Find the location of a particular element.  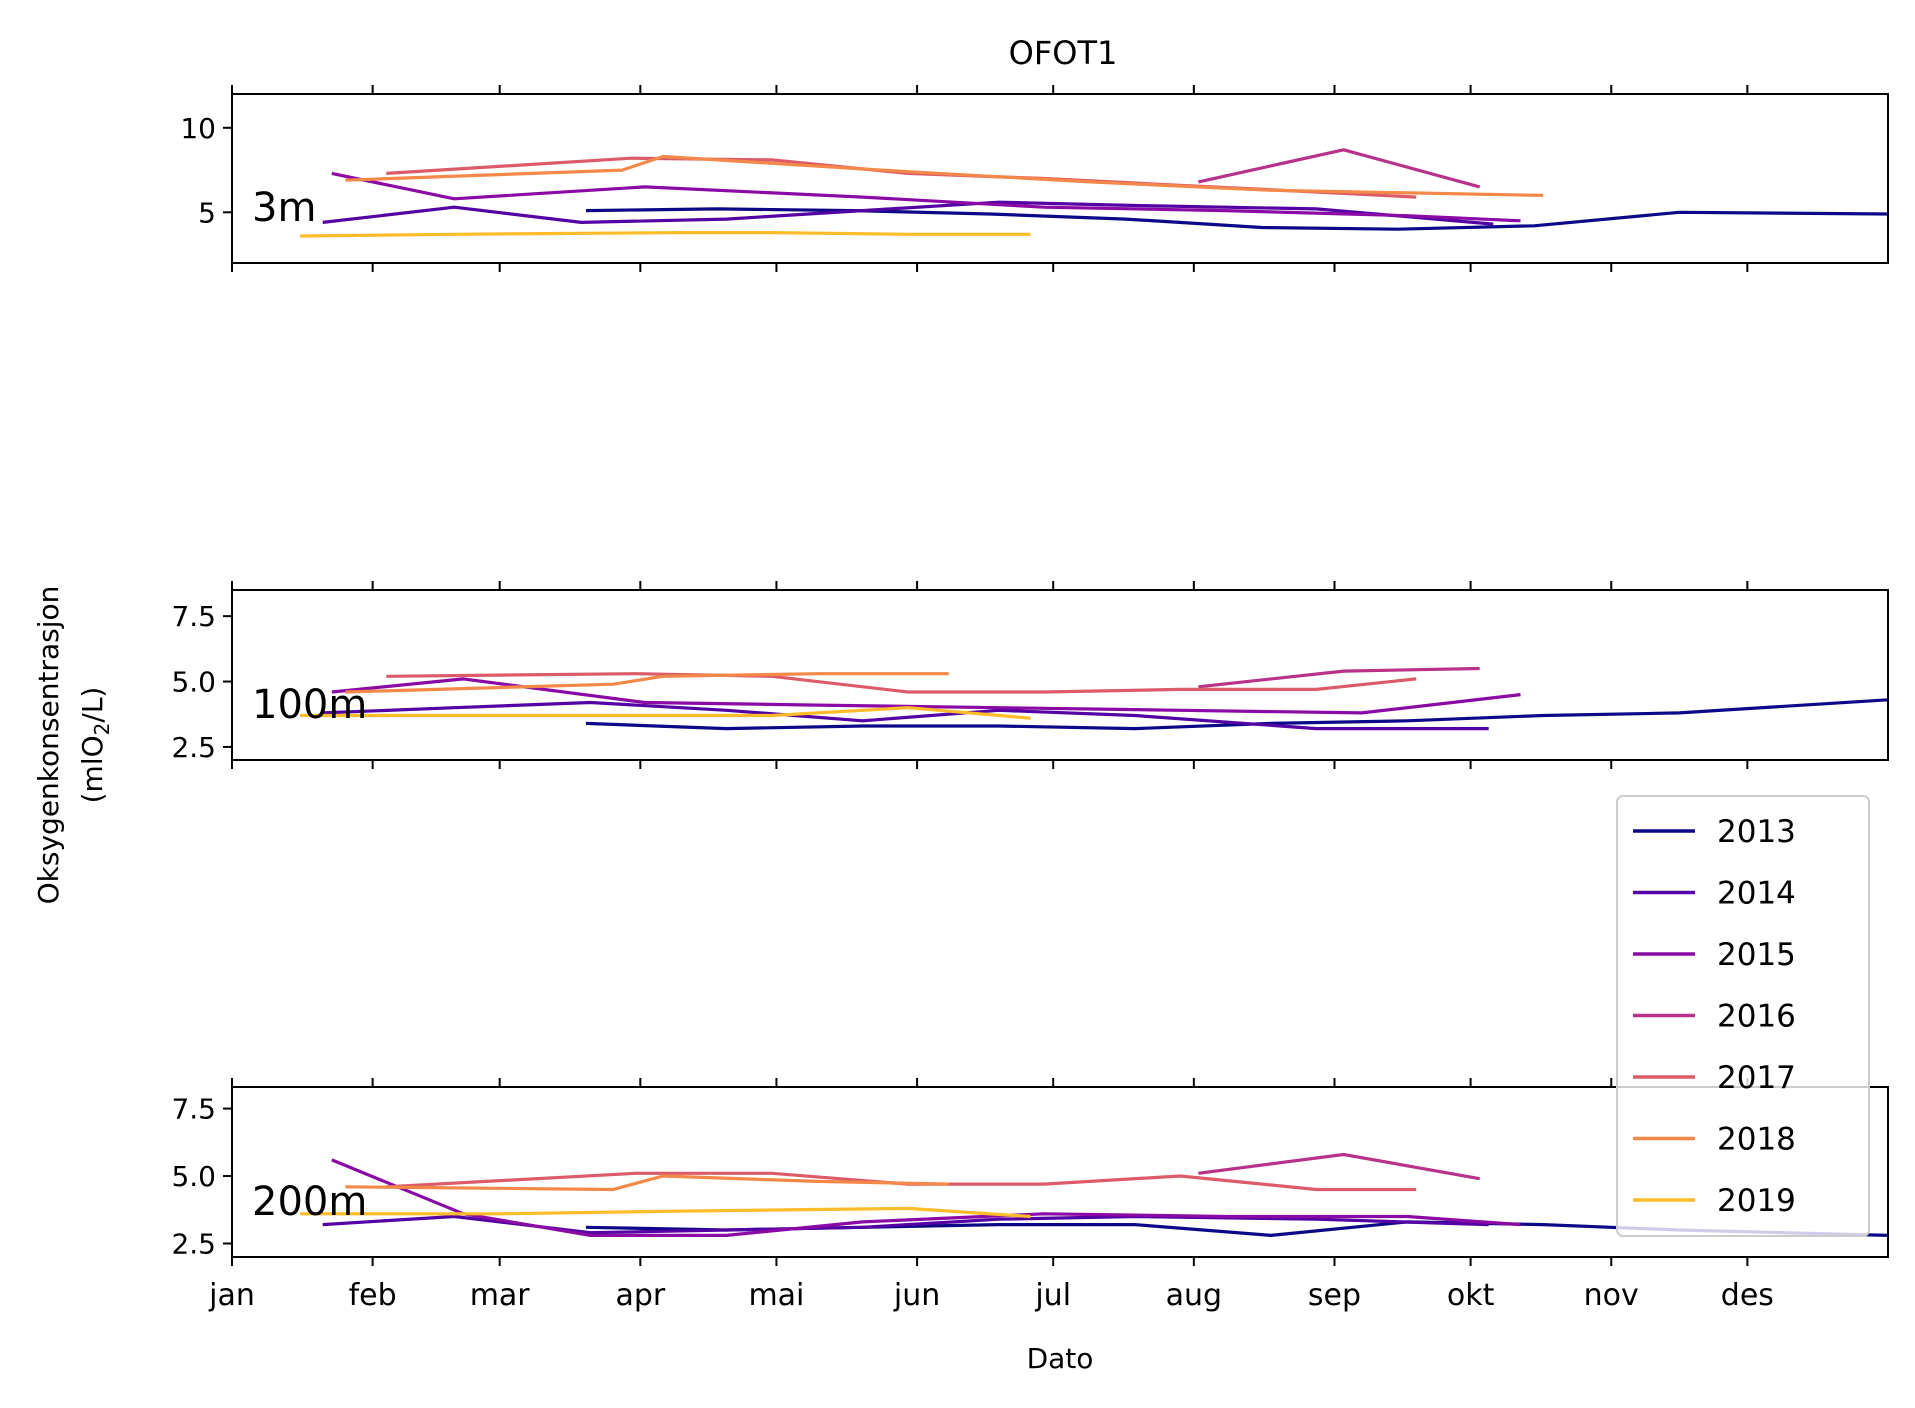

series-line-2013-3m is located at coordinates (1237, 219).